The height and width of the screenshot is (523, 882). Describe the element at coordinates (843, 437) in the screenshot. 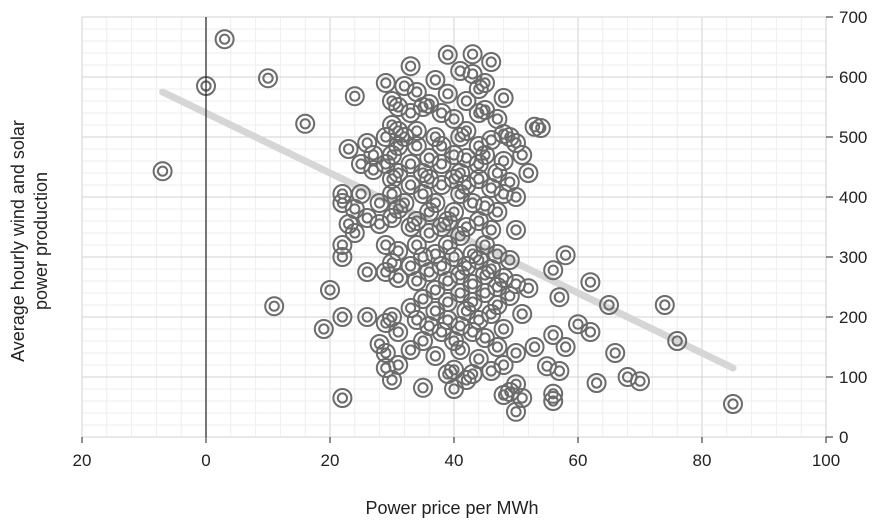

I see `y-tick-label: 0` at that location.